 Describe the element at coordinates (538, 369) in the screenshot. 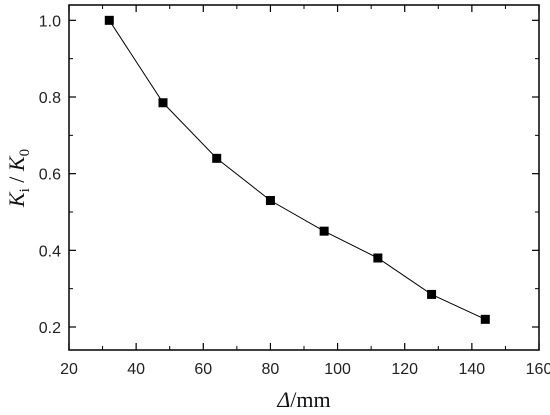

I see `x-tick-label: 160` at that location.